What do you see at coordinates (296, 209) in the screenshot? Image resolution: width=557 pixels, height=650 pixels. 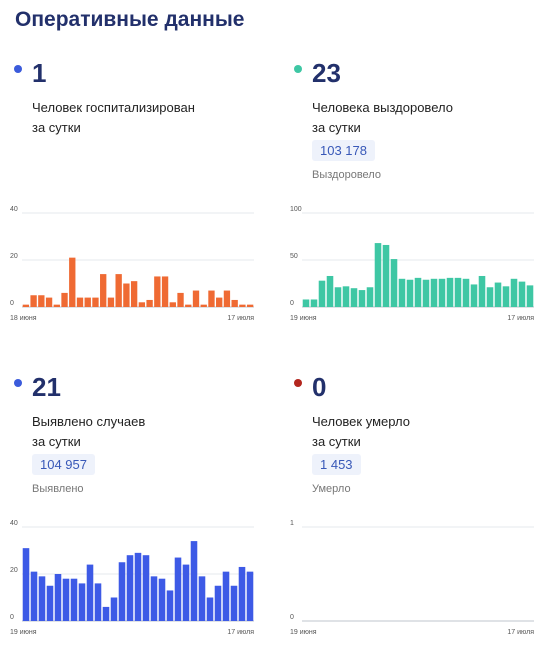 I see `y-tick-label: 100` at bounding box center [296, 209].